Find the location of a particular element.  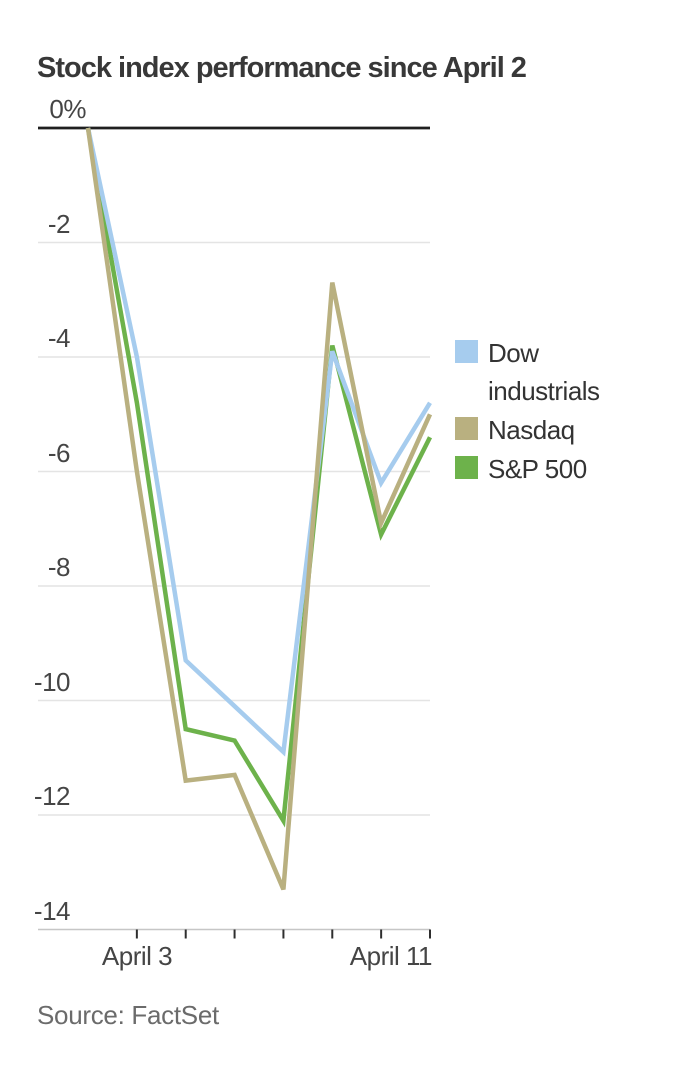

y-axis-label: -14 is located at coordinates (52, 910).